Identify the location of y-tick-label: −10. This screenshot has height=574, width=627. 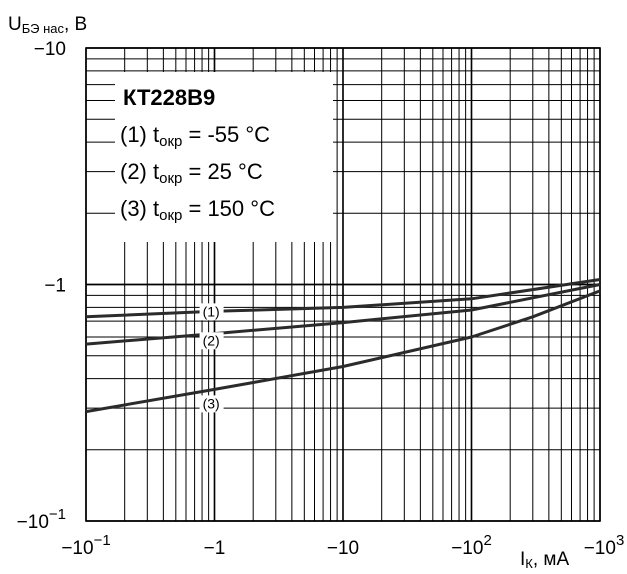
(50, 49).